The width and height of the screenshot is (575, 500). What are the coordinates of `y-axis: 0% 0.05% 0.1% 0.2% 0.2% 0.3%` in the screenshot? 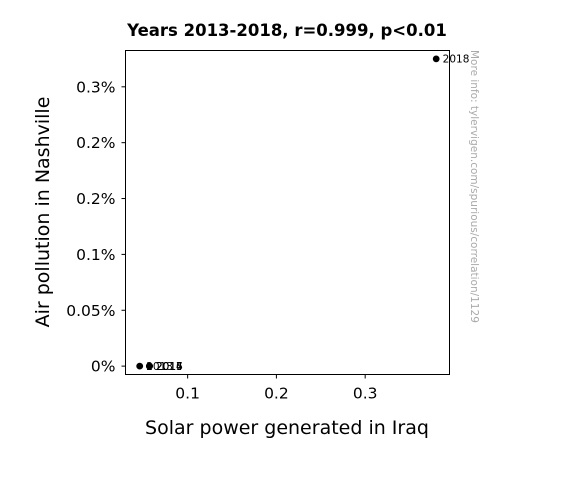 It's located at (96, 227).